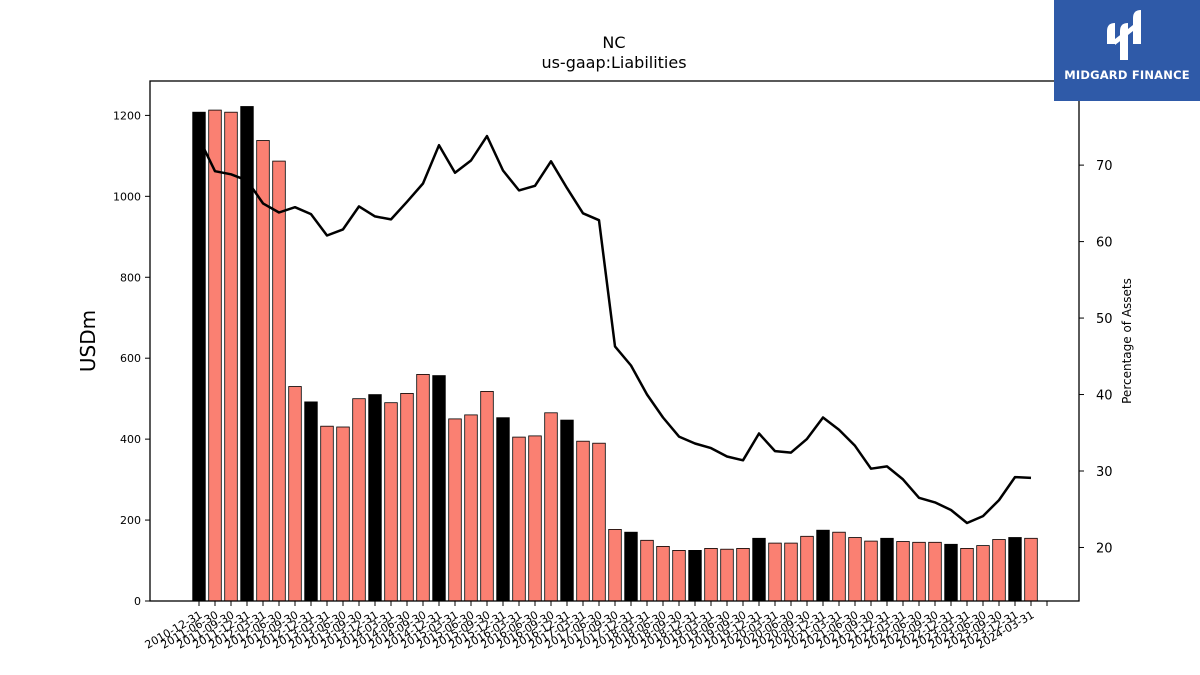 This screenshot has width=1200, height=675. What do you see at coordinates (1104, 472) in the screenshot?
I see `y2-tick-label: 30` at bounding box center [1104, 472].